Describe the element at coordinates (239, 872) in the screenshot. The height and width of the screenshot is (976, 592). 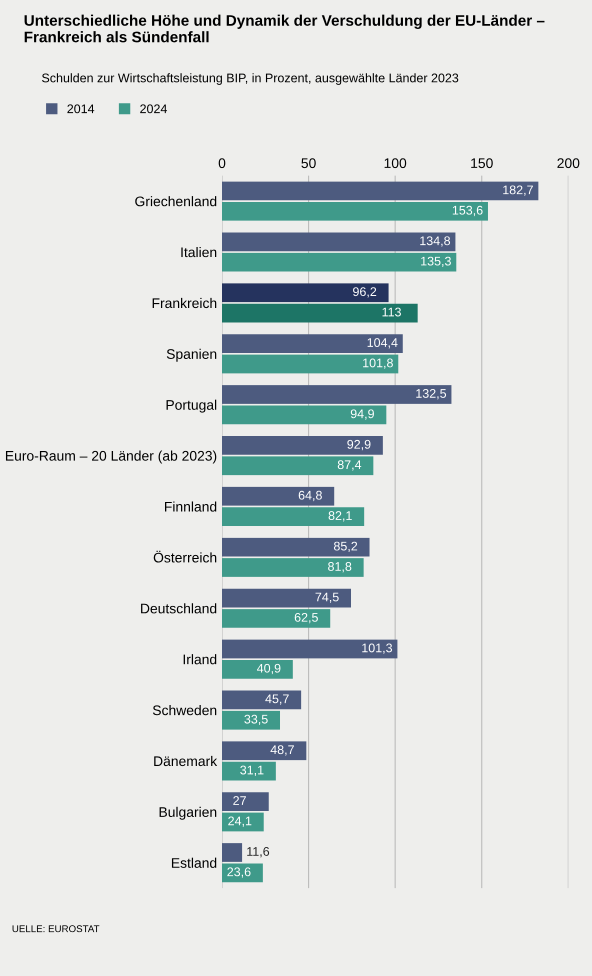
I see `data-label: 23,6` at that location.